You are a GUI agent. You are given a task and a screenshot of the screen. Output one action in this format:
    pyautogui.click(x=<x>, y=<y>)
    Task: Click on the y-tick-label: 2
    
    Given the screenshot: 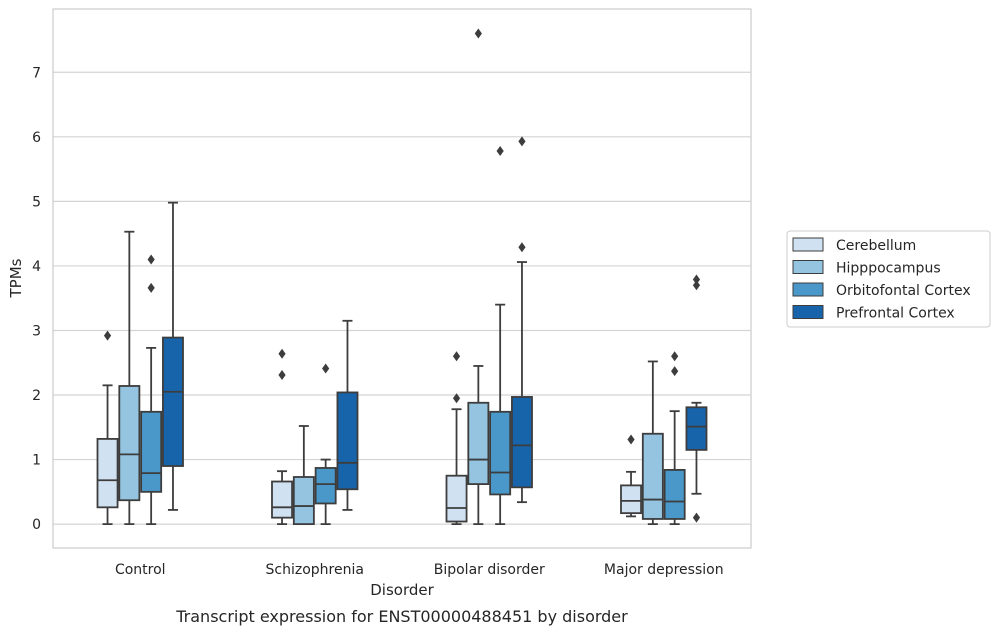 What is the action you would take?
    pyautogui.click(x=36, y=396)
    